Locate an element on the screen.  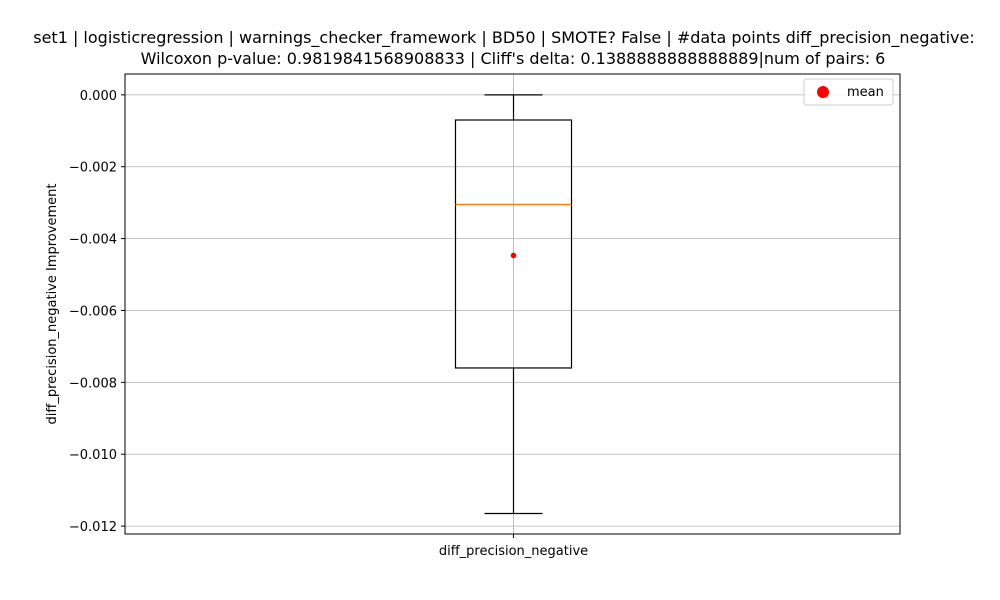
mean-point is located at coordinates (513, 255).